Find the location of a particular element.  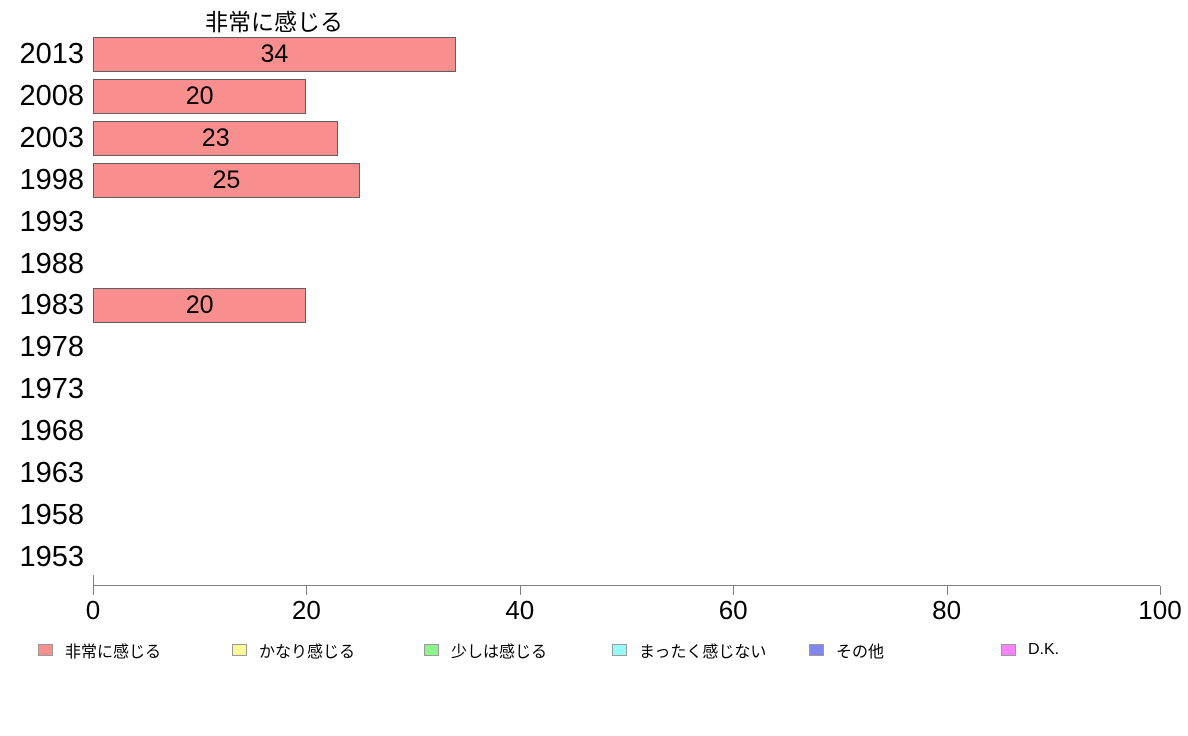

y-axis-label: 1993 is located at coordinates (51, 221).